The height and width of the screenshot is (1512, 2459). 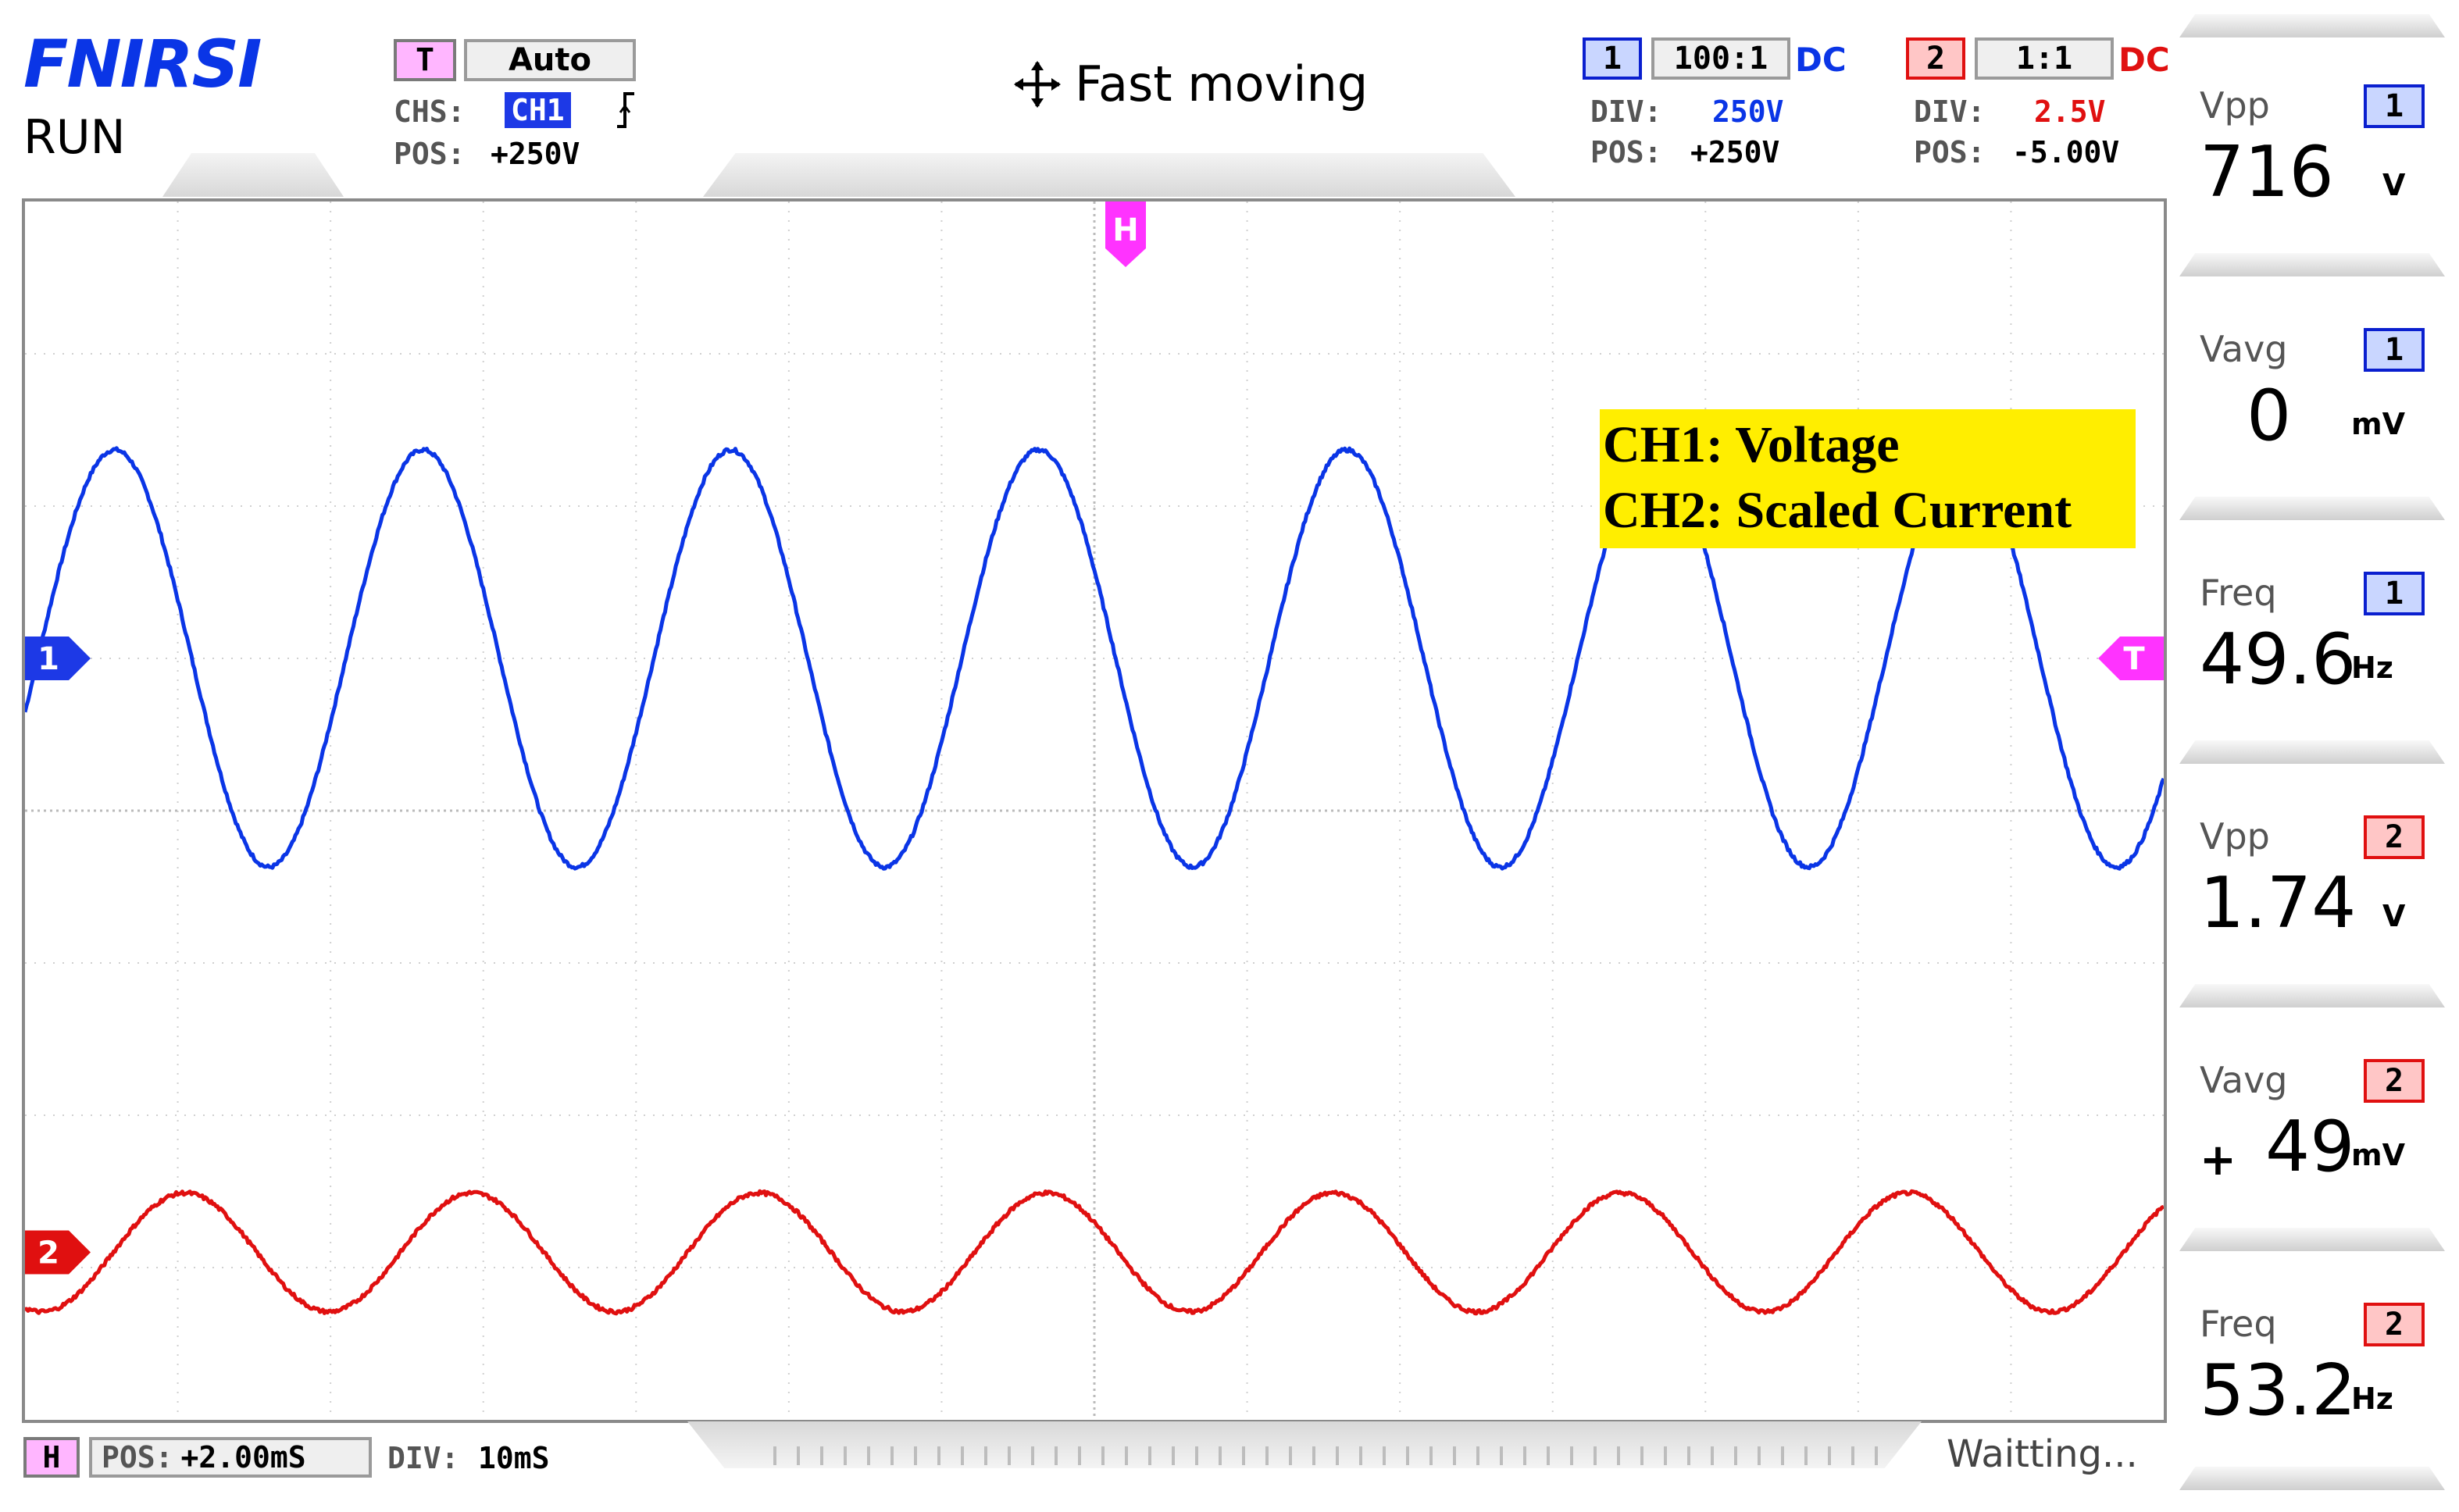 I want to click on measurement-value: 1.74, so click(x=2278, y=903).